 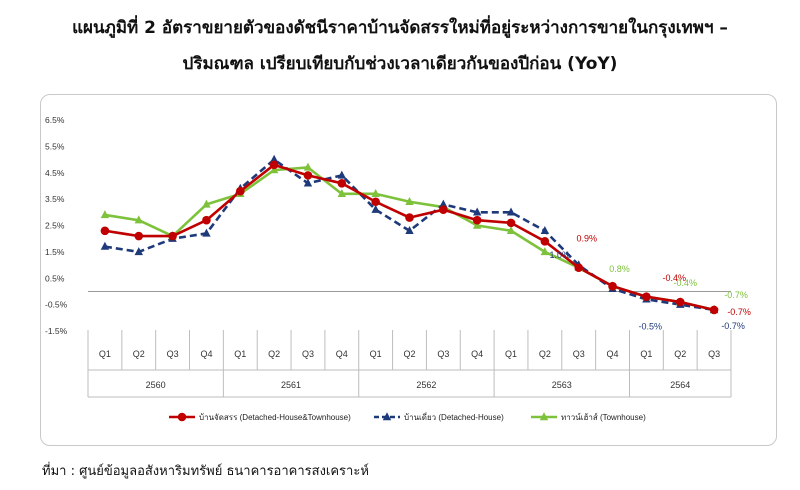 What do you see at coordinates (454, 416) in the screenshot?
I see `legend-label-1: บ้านเดี่ยว (Detached-House)` at bounding box center [454, 416].